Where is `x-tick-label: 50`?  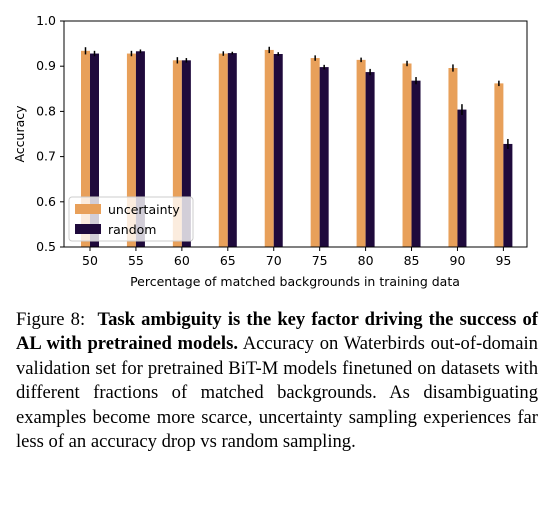
x-tick-label: 50 is located at coordinates (90, 260).